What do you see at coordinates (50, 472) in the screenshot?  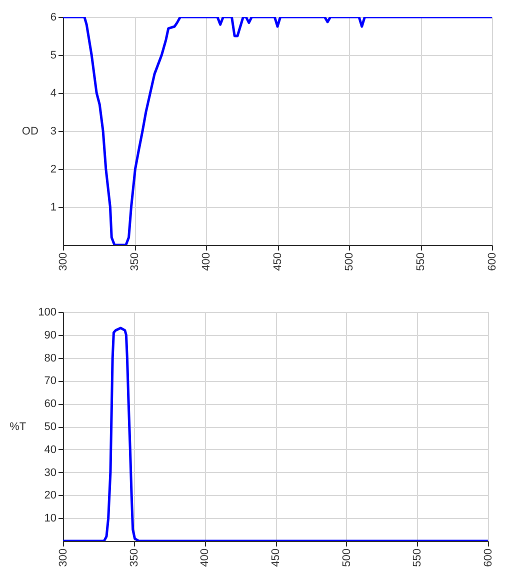 I see `y-tick-label: 30` at bounding box center [50, 472].